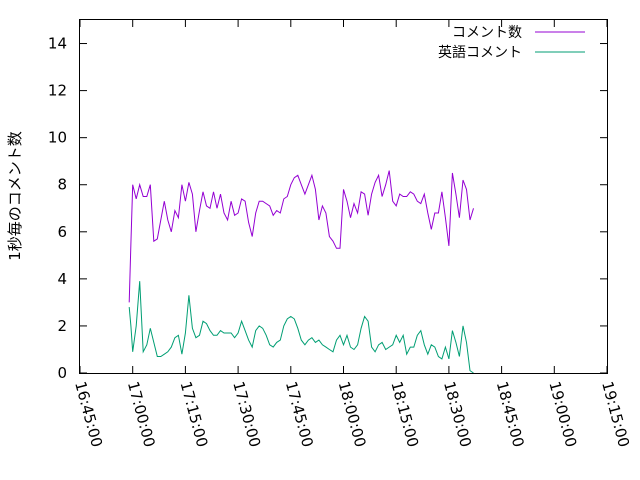  I want to click on legend-label: コメント数, so click(487, 33).